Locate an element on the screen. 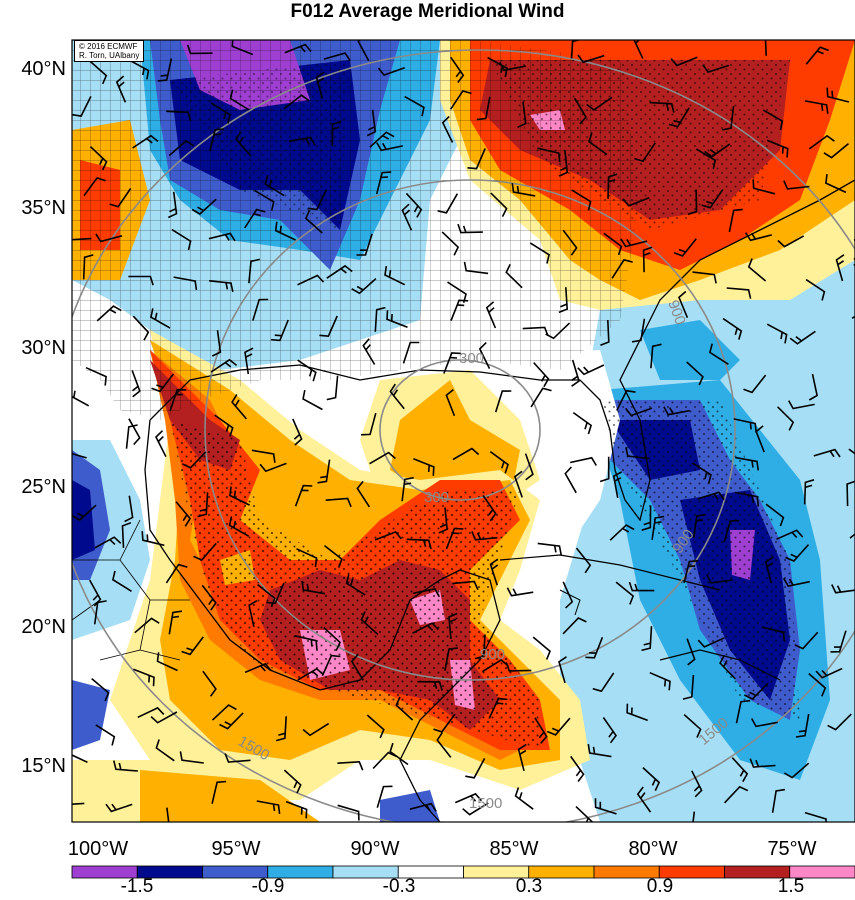 This screenshot has height=900, width=855. lon-label-80w: 80°W is located at coordinates (653, 849).